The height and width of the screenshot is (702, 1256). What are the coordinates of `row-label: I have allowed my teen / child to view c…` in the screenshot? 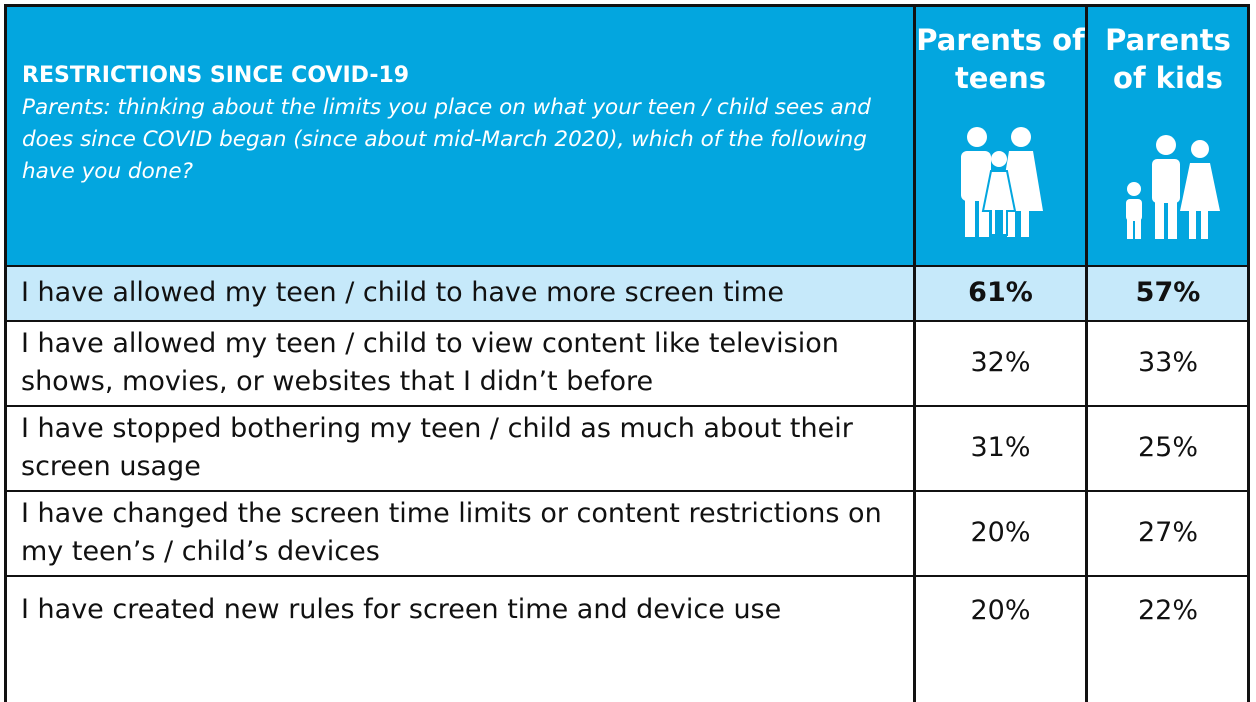 It's located at (430, 362).